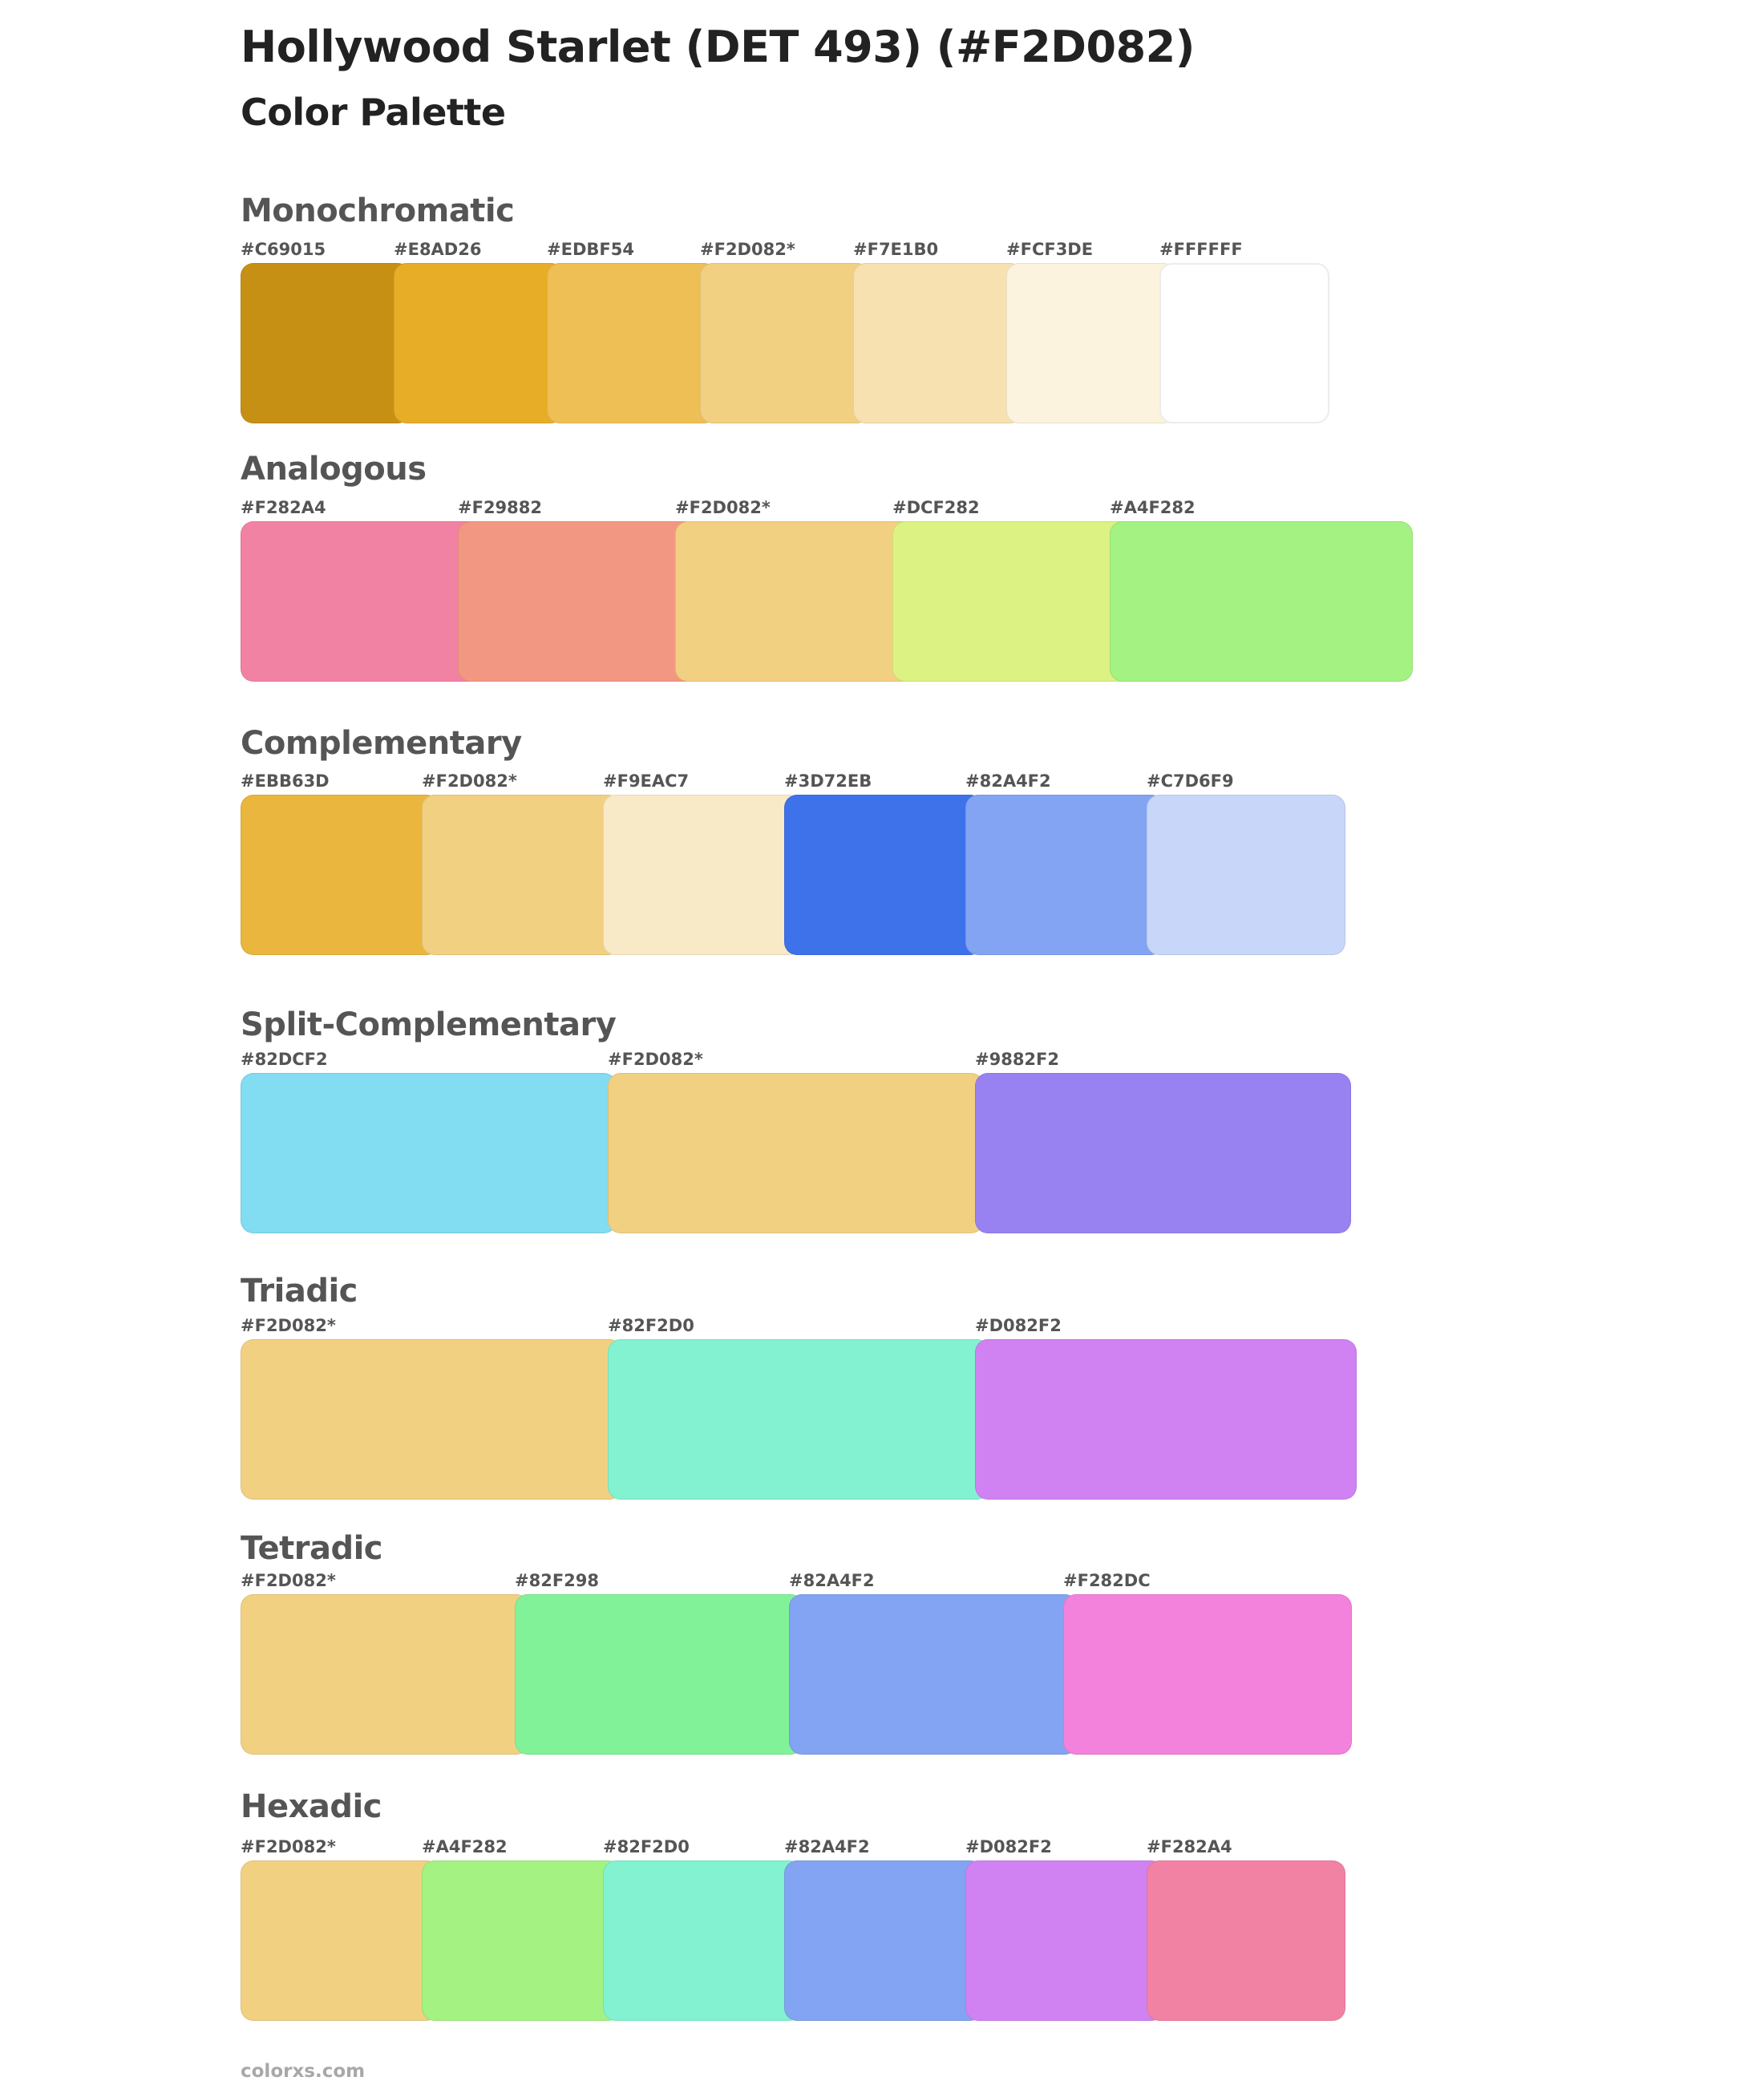 The width and height of the screenshot is (1764, 2085). Describe the element at coordinates (1050, 250) in the screenshot. I see `swatch-hex-label: #FCF3DE` at that location.